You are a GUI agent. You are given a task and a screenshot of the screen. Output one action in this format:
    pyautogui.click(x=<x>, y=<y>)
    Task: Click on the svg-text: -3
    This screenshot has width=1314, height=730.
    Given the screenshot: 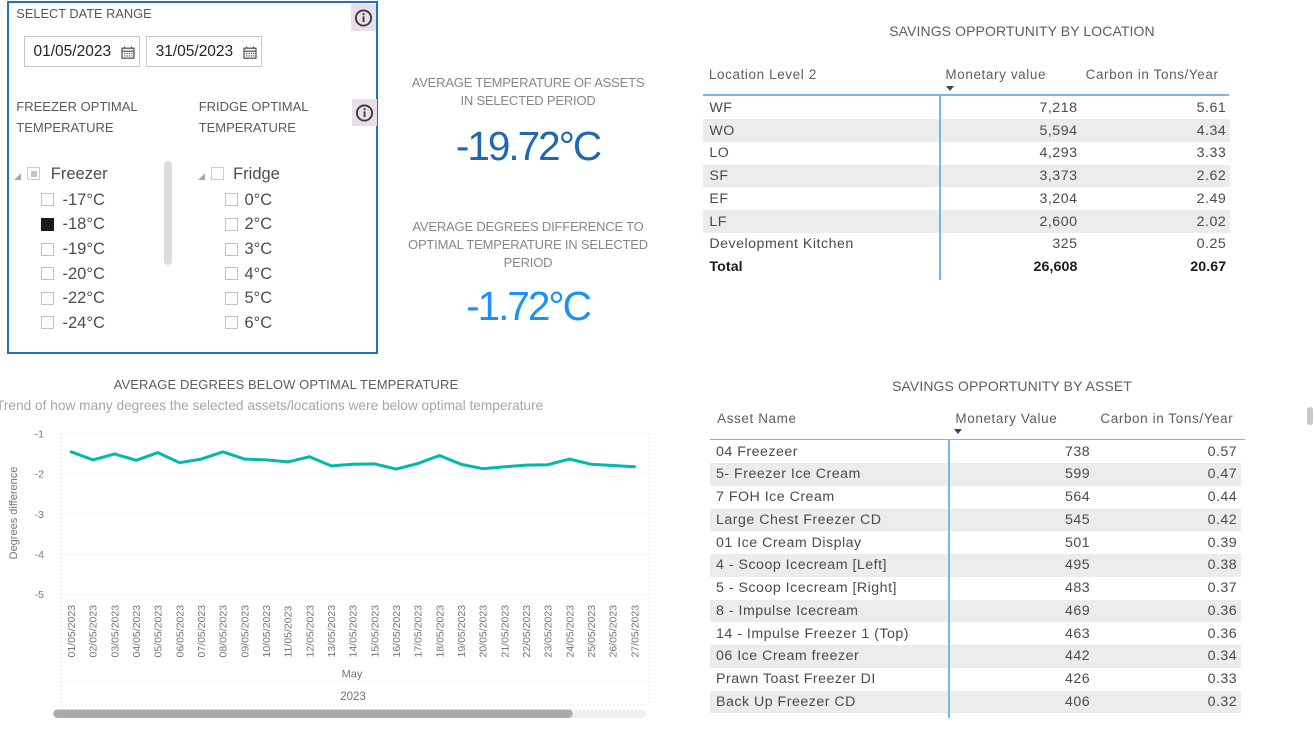 What is the action you would take?
    pyautogui.click(x=39, y=515)
    